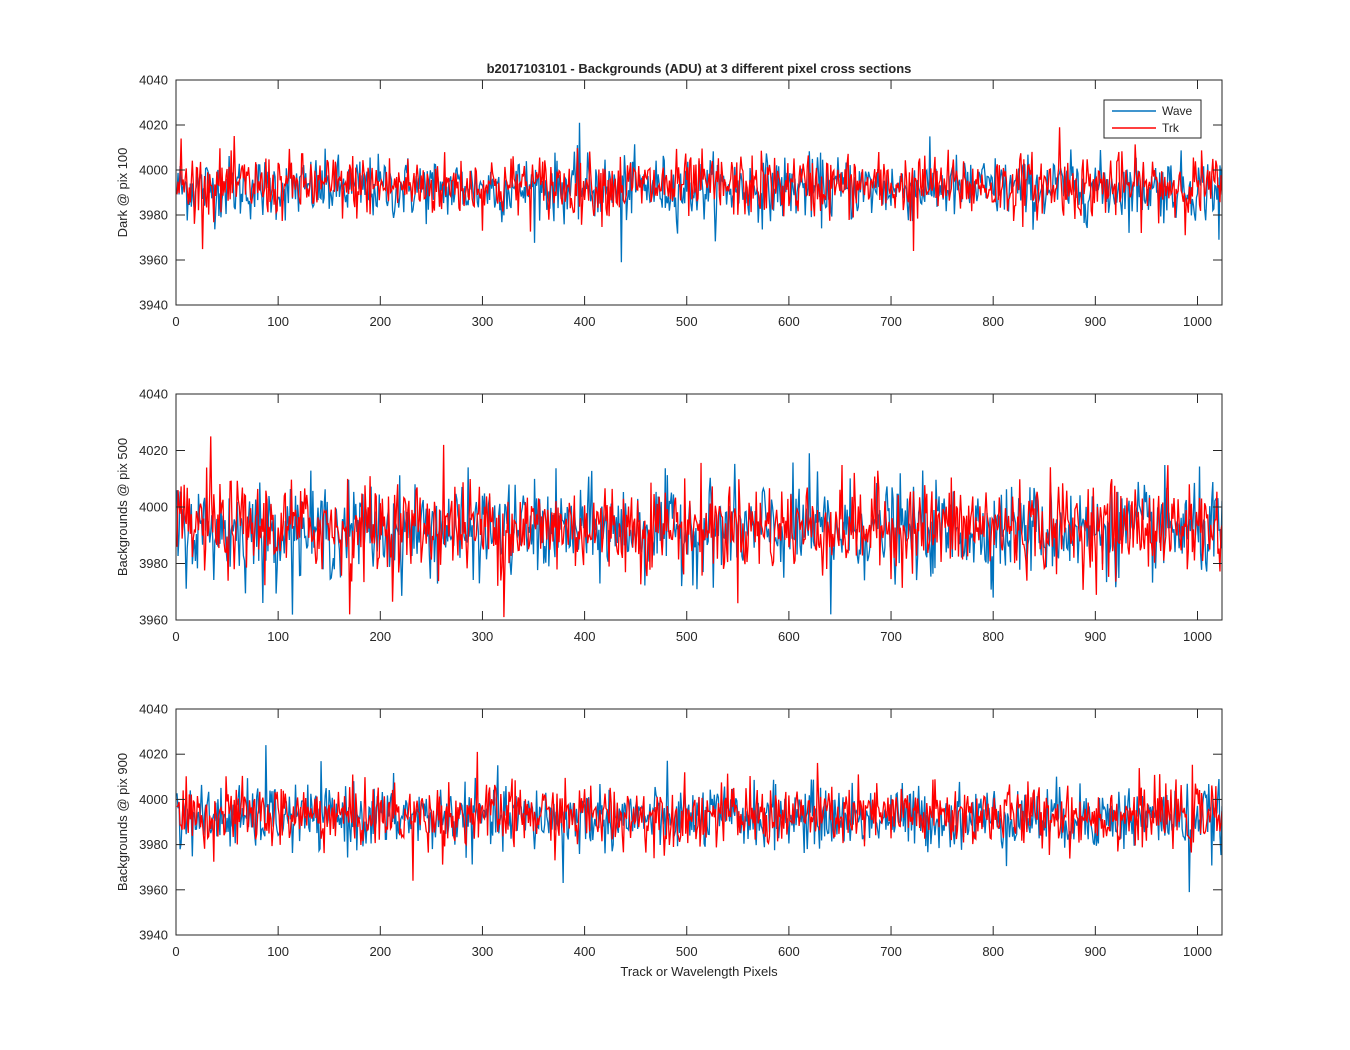 Image resolution: width=1350 pixels, height=1050 pixels. What do you see at coordinates (122, 822) in the screenshot?
I see `y-axis-label: Backgrounds @ pix 900` at bounding box center [122, 822].